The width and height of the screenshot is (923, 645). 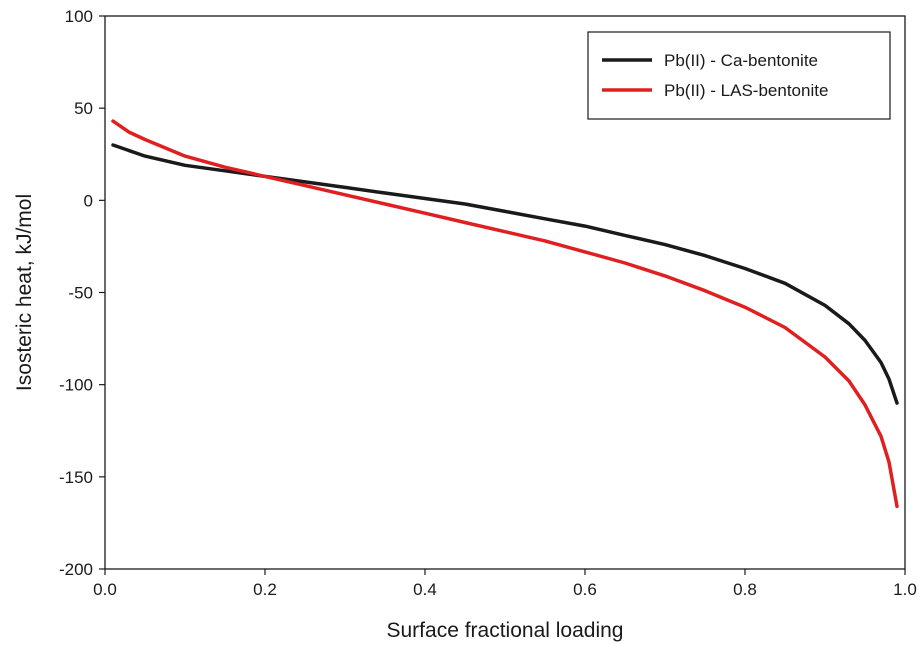 What do you see at coordinates (105, 589) in the screenshot?
I see `x-tick-label: 0.0` at bounding box center [105, 589].